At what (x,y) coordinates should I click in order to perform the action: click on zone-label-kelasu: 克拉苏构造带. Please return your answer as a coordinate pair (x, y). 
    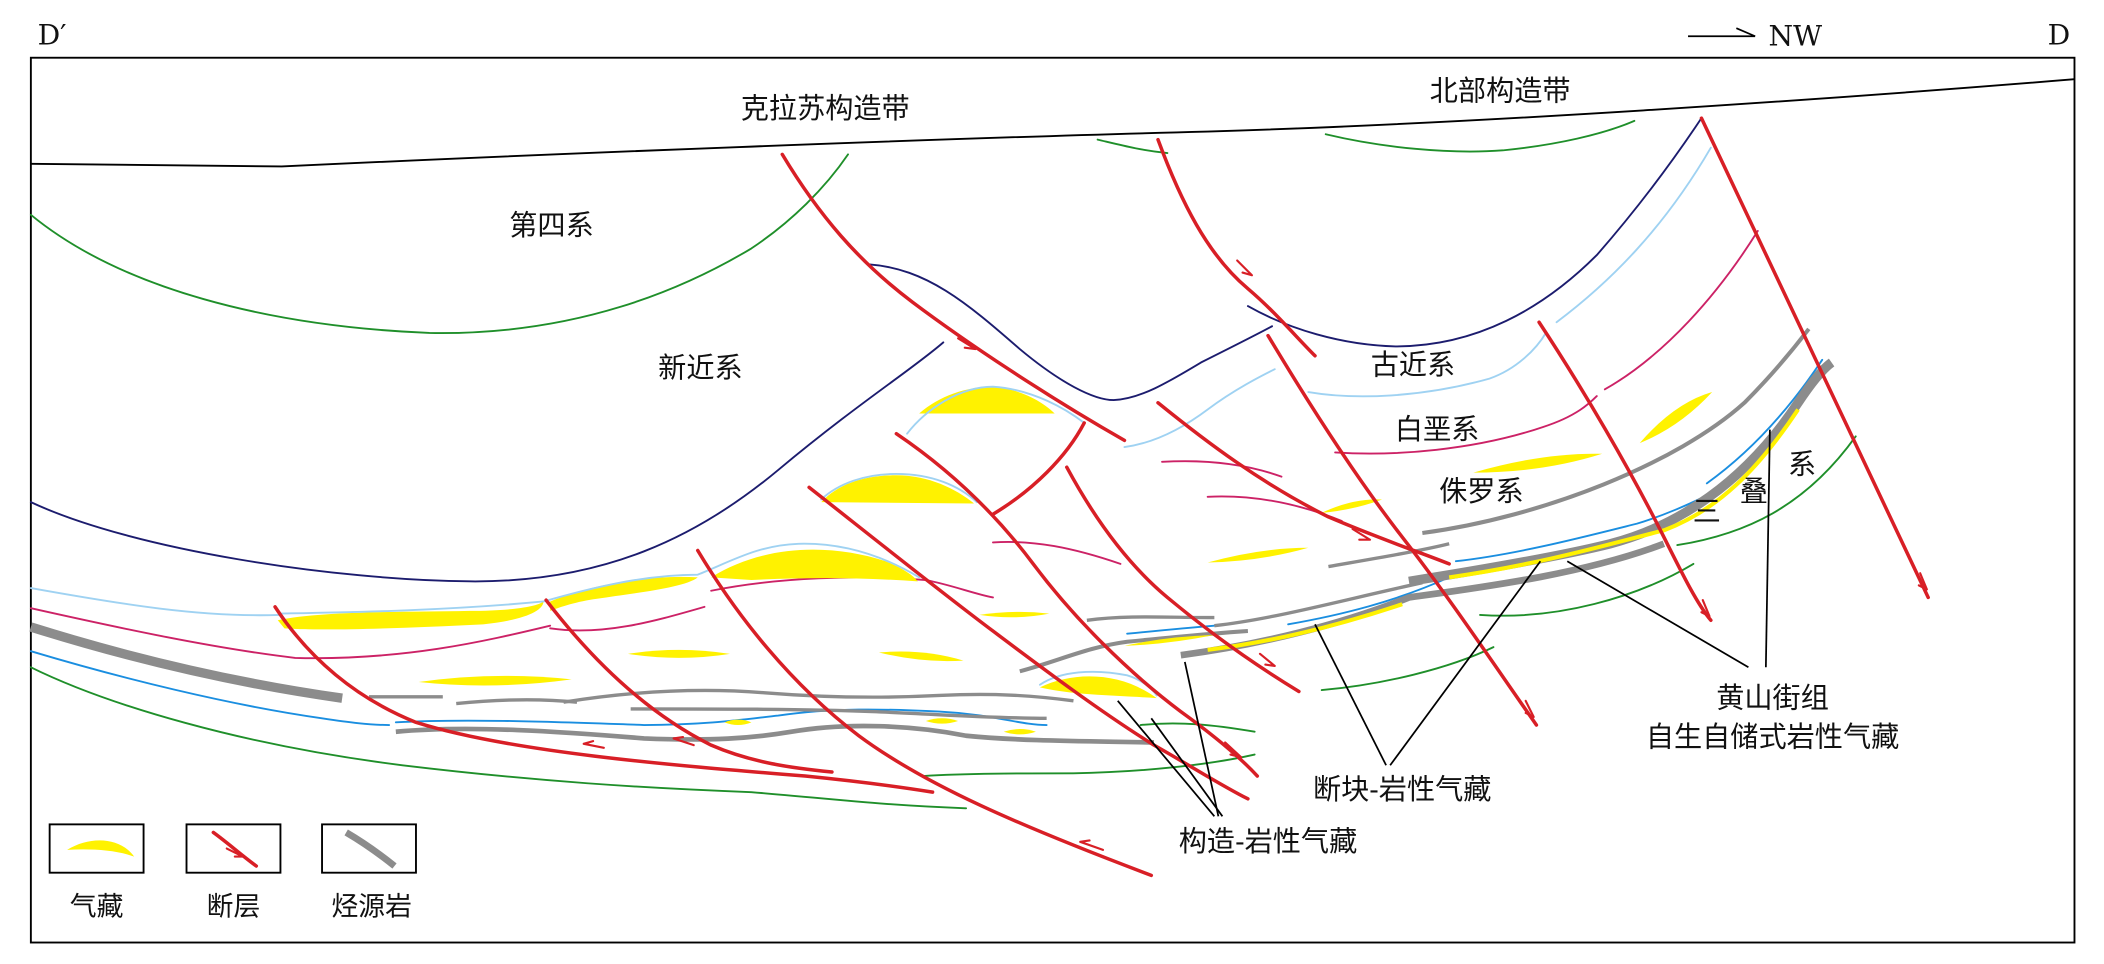
    Looking at the image, I should click on (825, 108).